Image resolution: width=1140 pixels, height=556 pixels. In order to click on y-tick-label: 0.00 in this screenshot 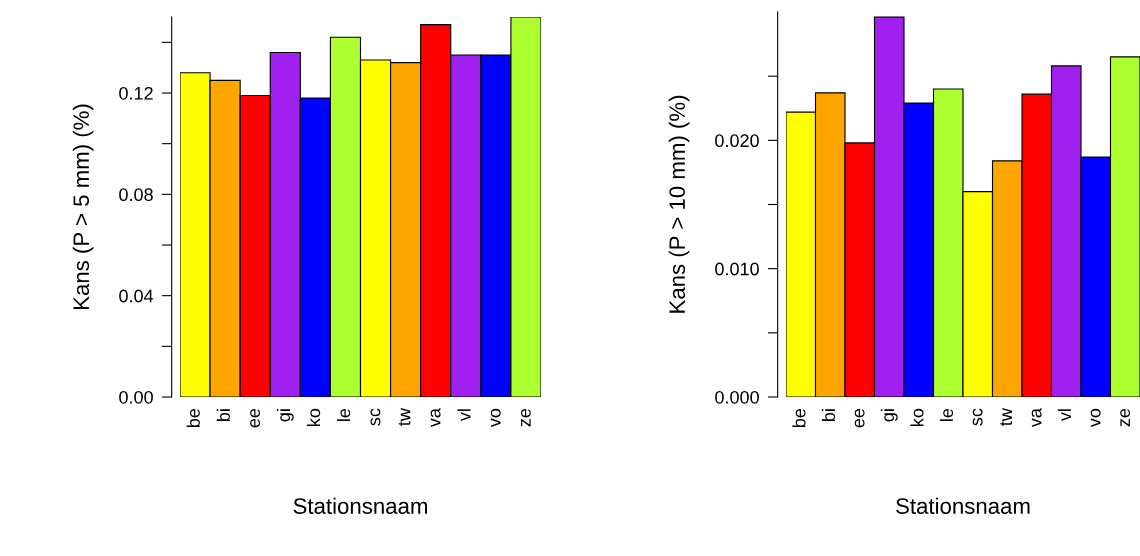, I will do `click(136, 397)`.